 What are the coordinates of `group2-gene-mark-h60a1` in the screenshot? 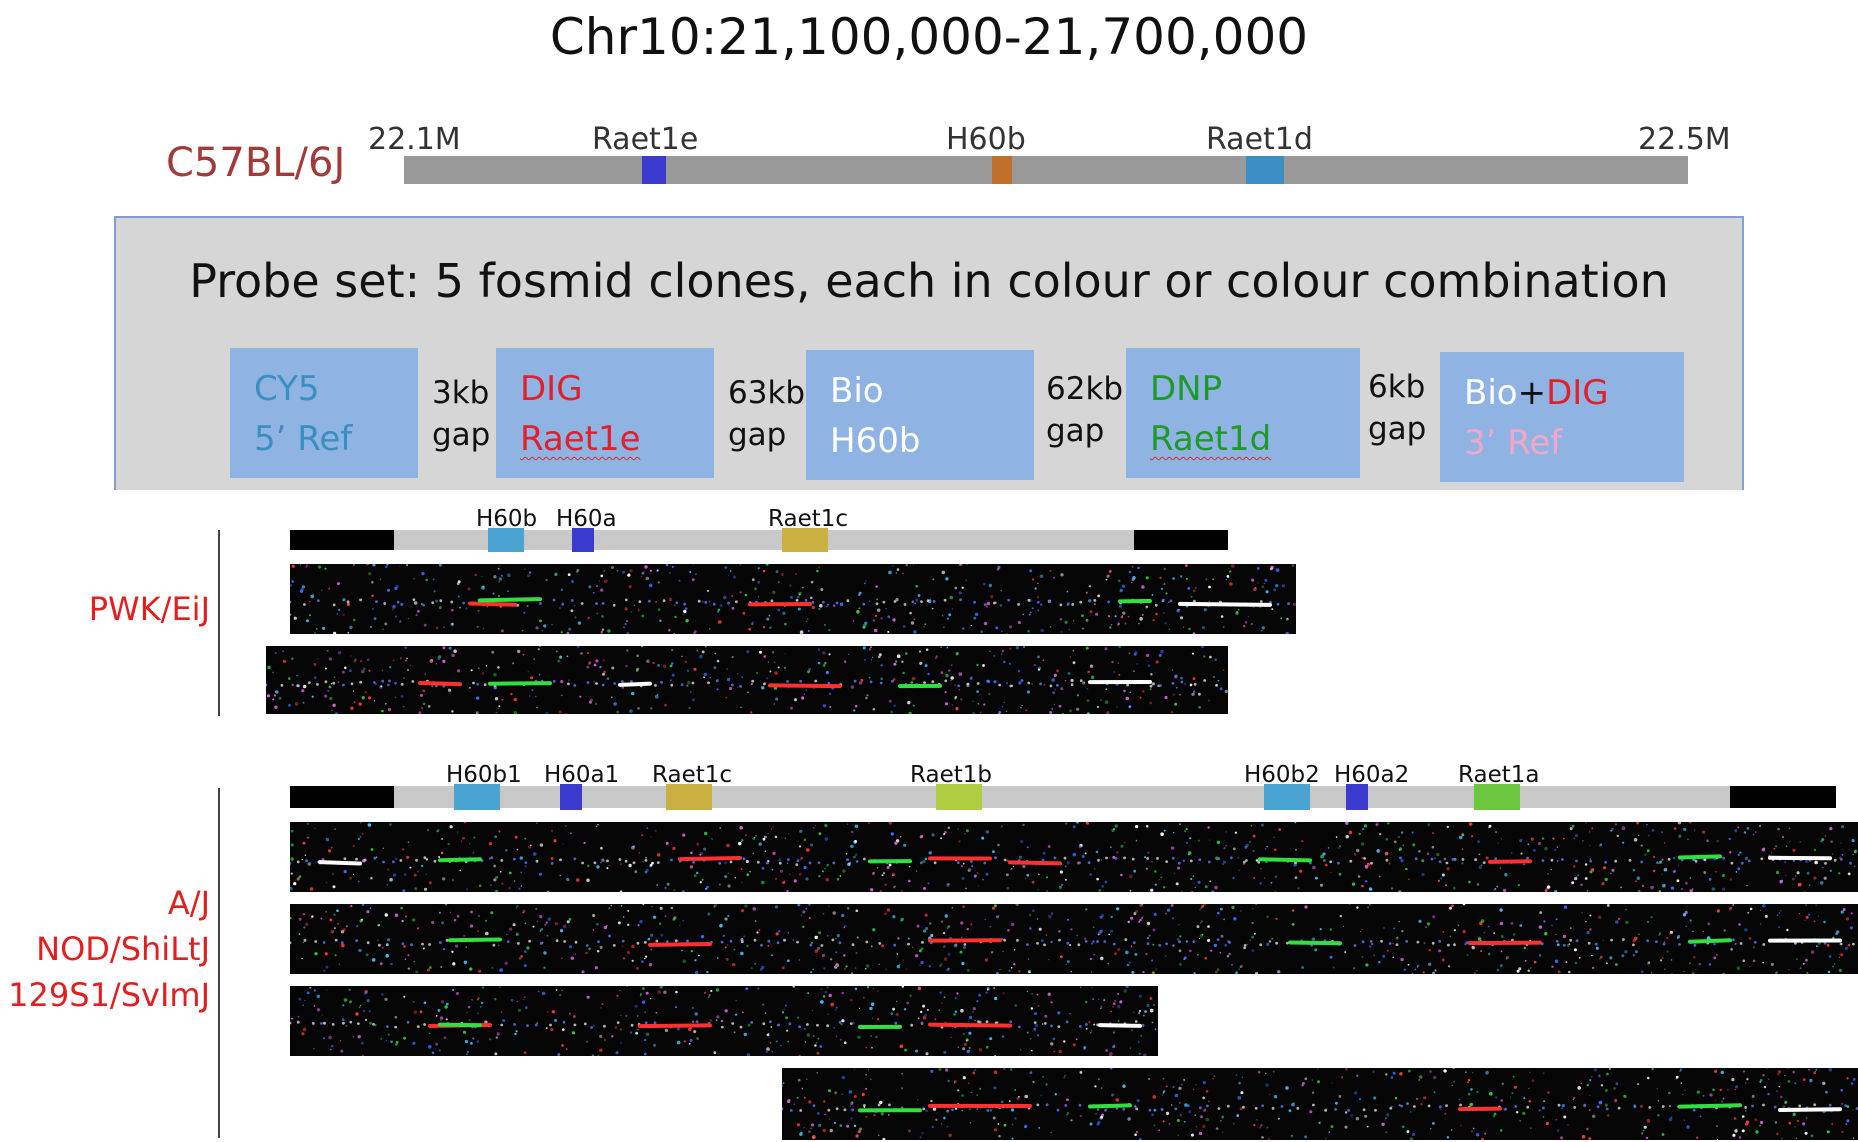 It's located at (571, 797).